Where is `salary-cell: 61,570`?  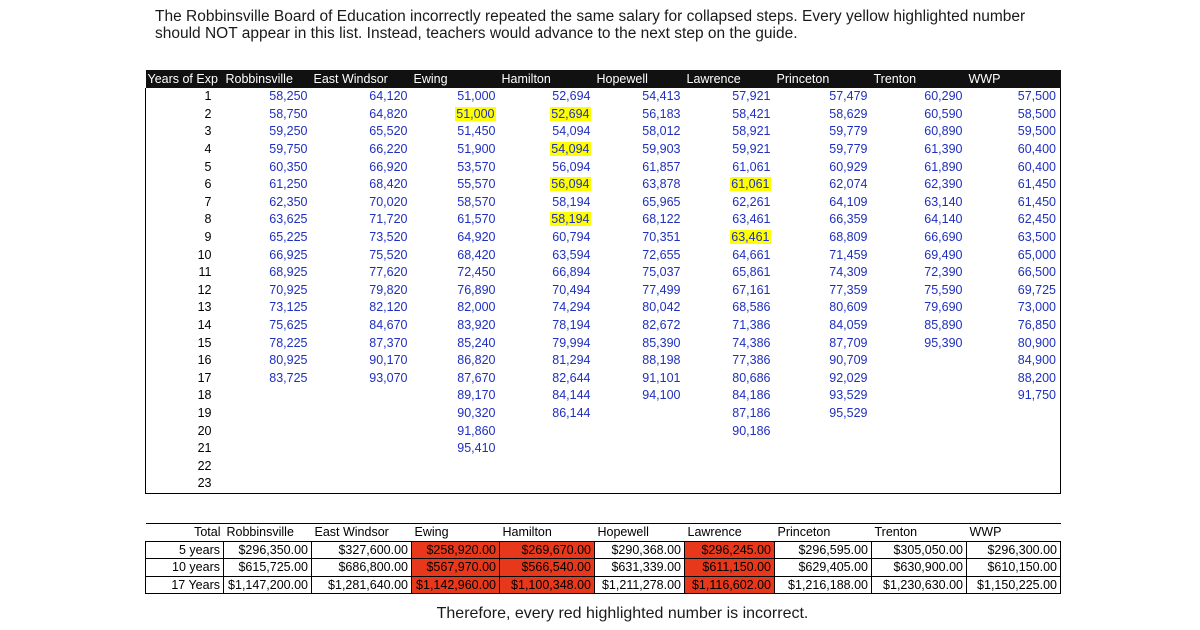
salary-cell: 61,570 is located at coordinates (476, 219).